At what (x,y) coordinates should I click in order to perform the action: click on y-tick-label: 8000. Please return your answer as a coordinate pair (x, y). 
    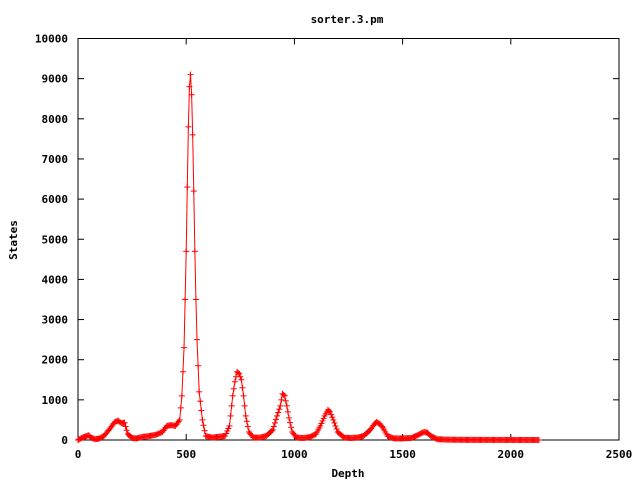
    Looking at the image, I should click on (55, 119).